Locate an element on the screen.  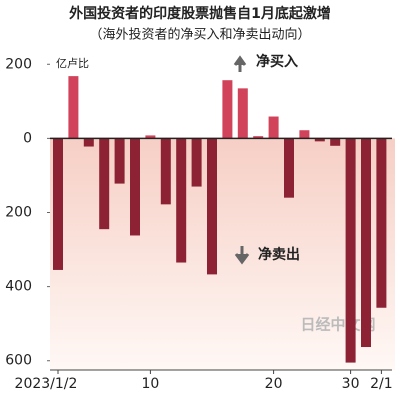
y-tick-label: 400 is located at coordinates (18, 287).